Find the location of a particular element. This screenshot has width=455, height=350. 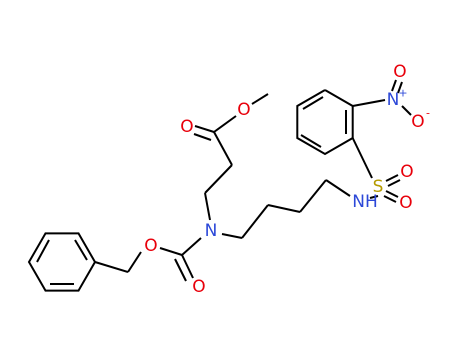

charge: + is located at coordinates (402, 93).